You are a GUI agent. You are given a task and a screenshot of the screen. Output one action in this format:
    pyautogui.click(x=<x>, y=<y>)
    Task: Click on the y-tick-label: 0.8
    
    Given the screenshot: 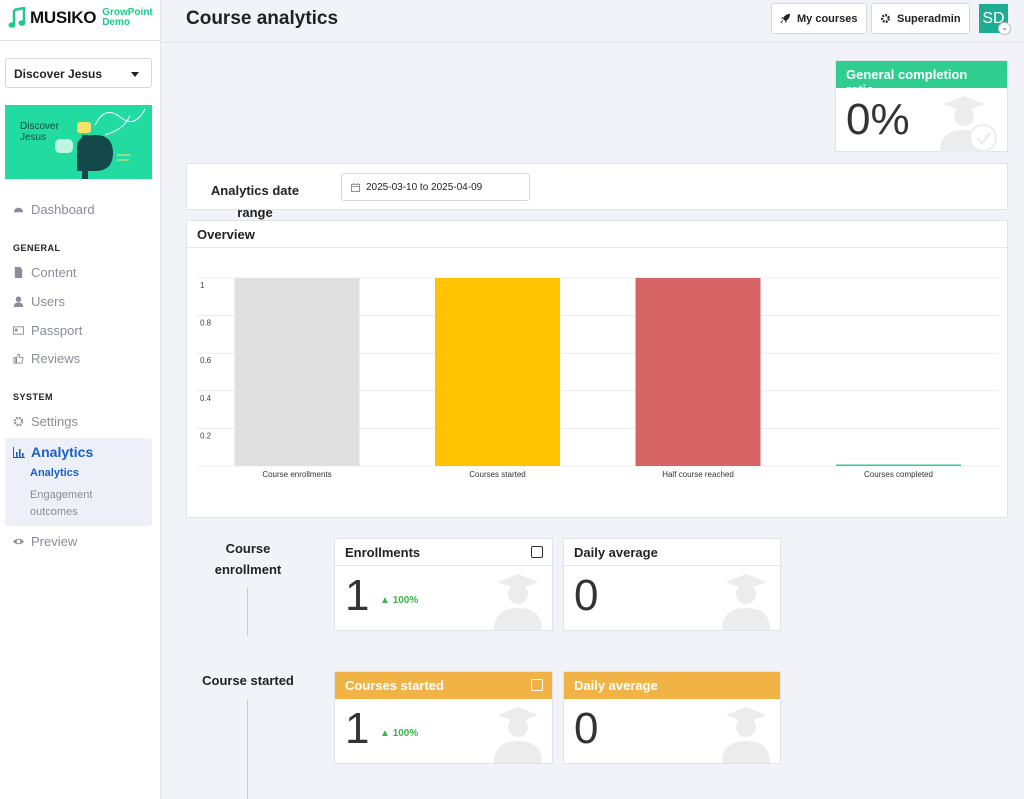 What is the action you would take?
    pyautogui.click(x=206, y=323)
    